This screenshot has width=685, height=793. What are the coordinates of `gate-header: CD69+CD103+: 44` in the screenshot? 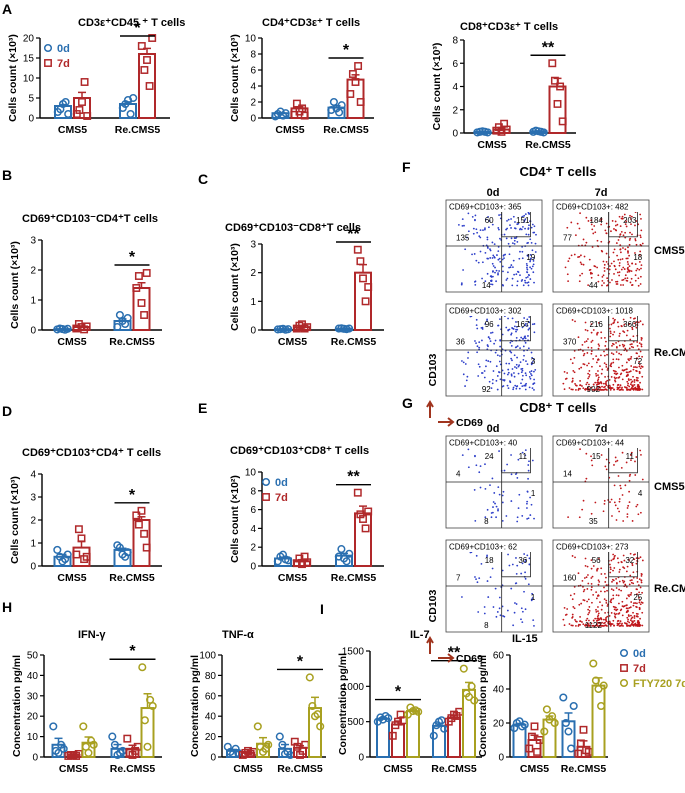 It's located at (590, 443).